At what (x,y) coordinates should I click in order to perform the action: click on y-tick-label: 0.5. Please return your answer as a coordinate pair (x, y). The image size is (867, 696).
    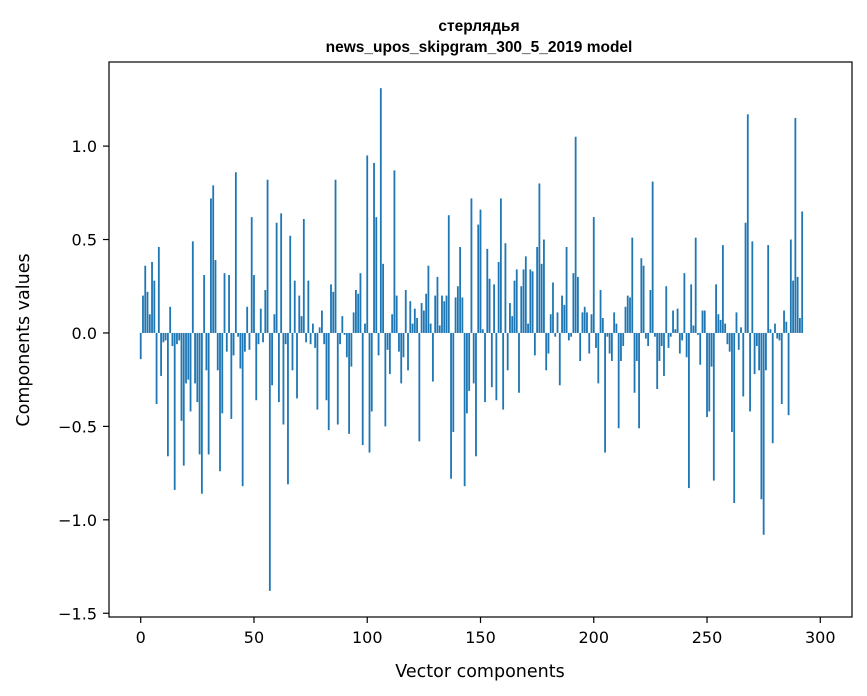
    Looking at the image, I should click on (84, 240).